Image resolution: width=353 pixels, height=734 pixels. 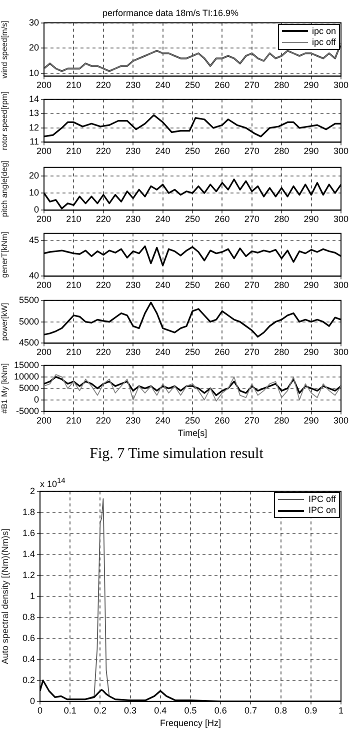 I want to click on x-axis-title: Frequency [Hz], so click(x=191, y=723).